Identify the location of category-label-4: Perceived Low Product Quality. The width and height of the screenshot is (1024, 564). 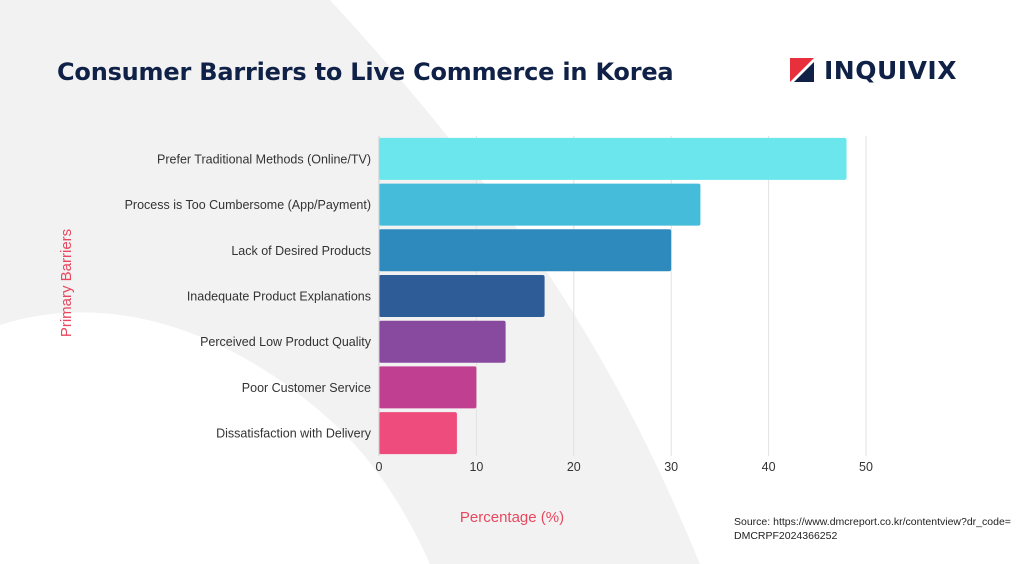
(286, 342).